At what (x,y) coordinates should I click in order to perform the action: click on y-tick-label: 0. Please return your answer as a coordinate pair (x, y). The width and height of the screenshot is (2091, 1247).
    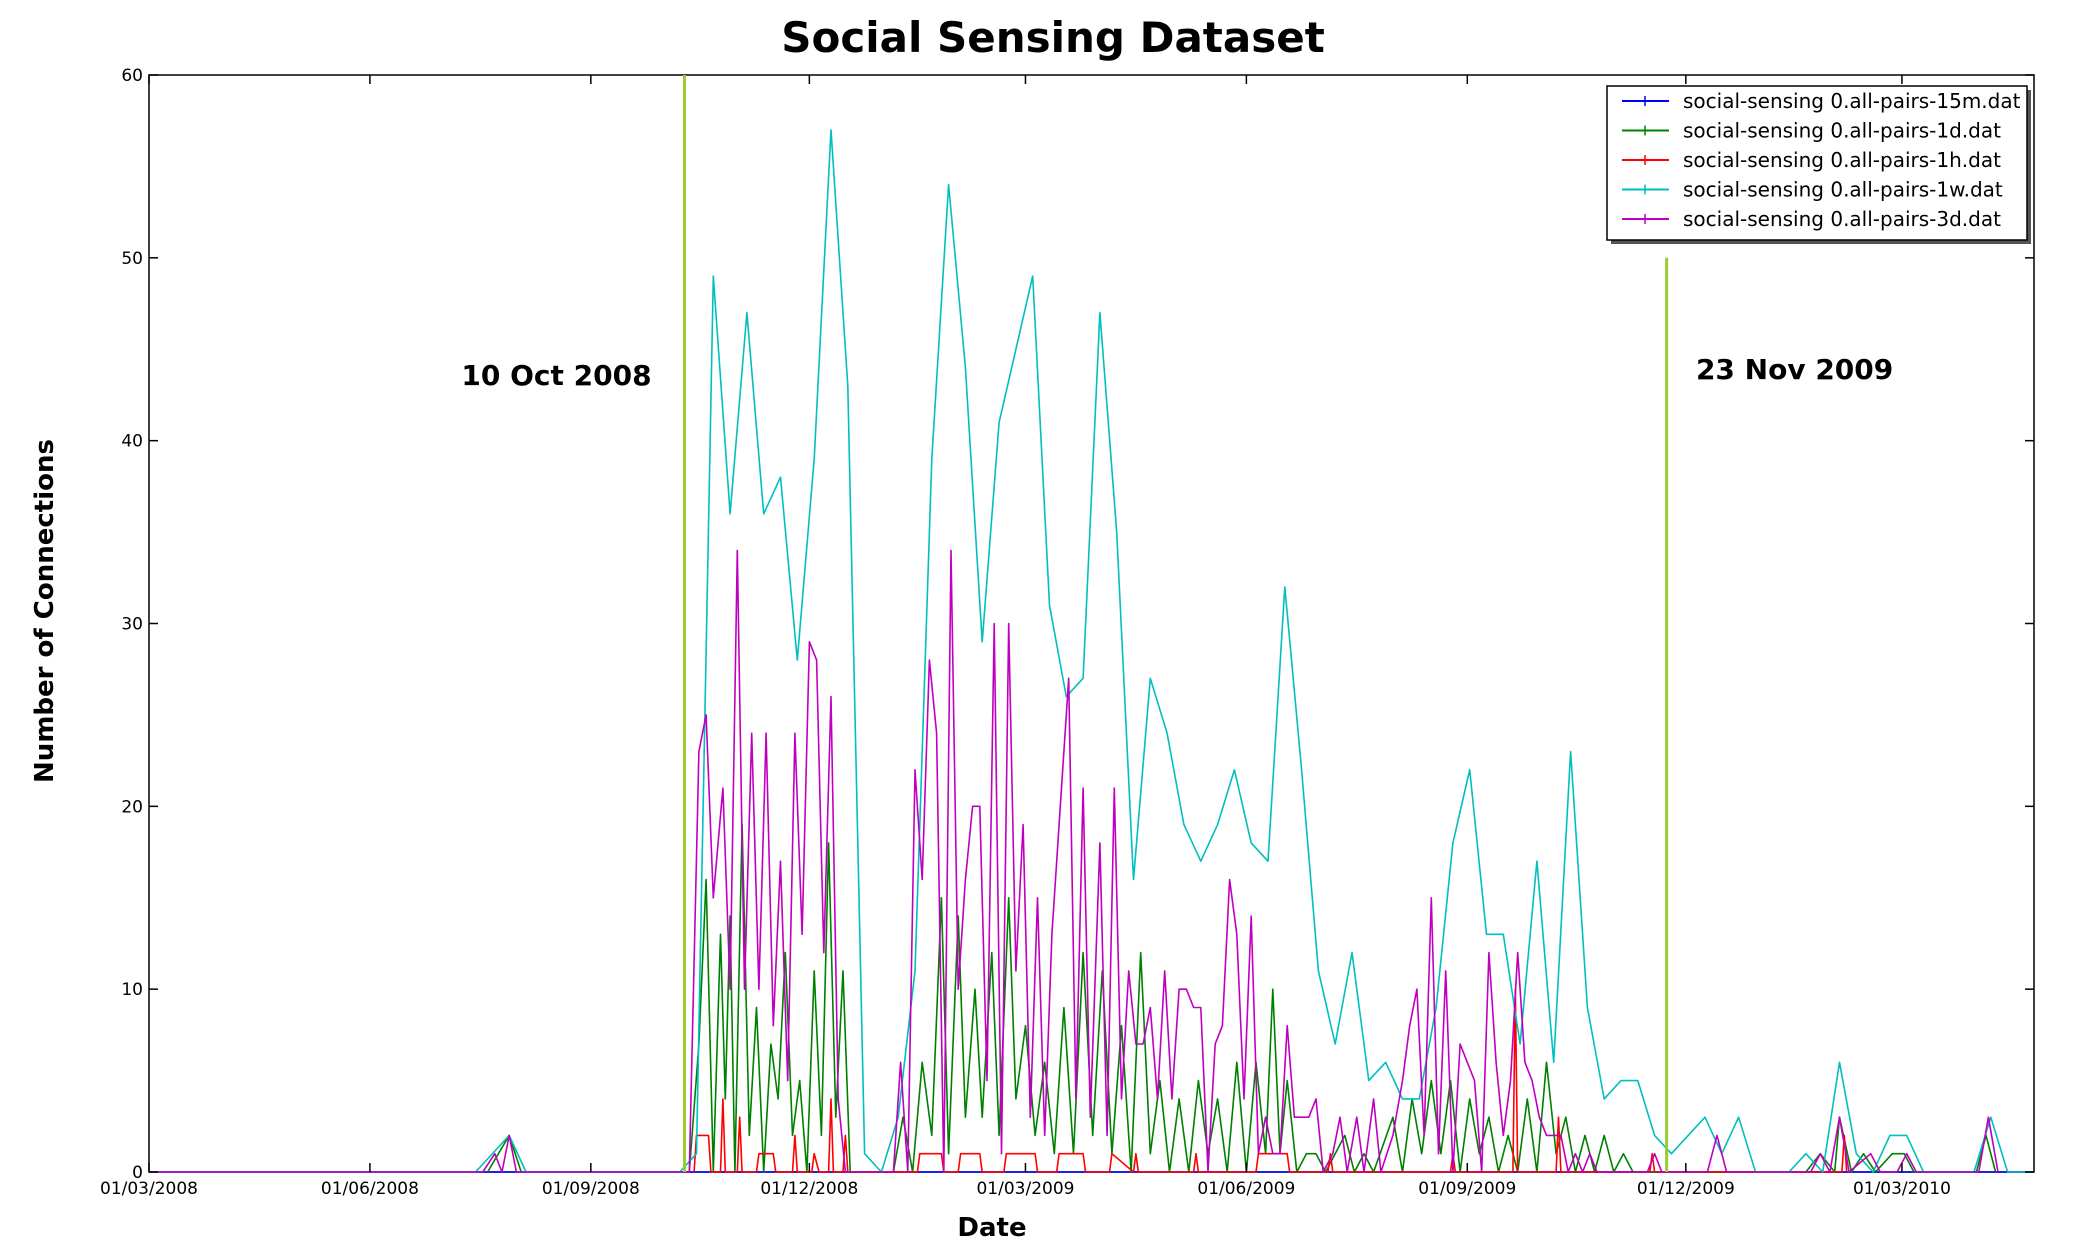
    Looking at the image, I should click on (137, 1173).